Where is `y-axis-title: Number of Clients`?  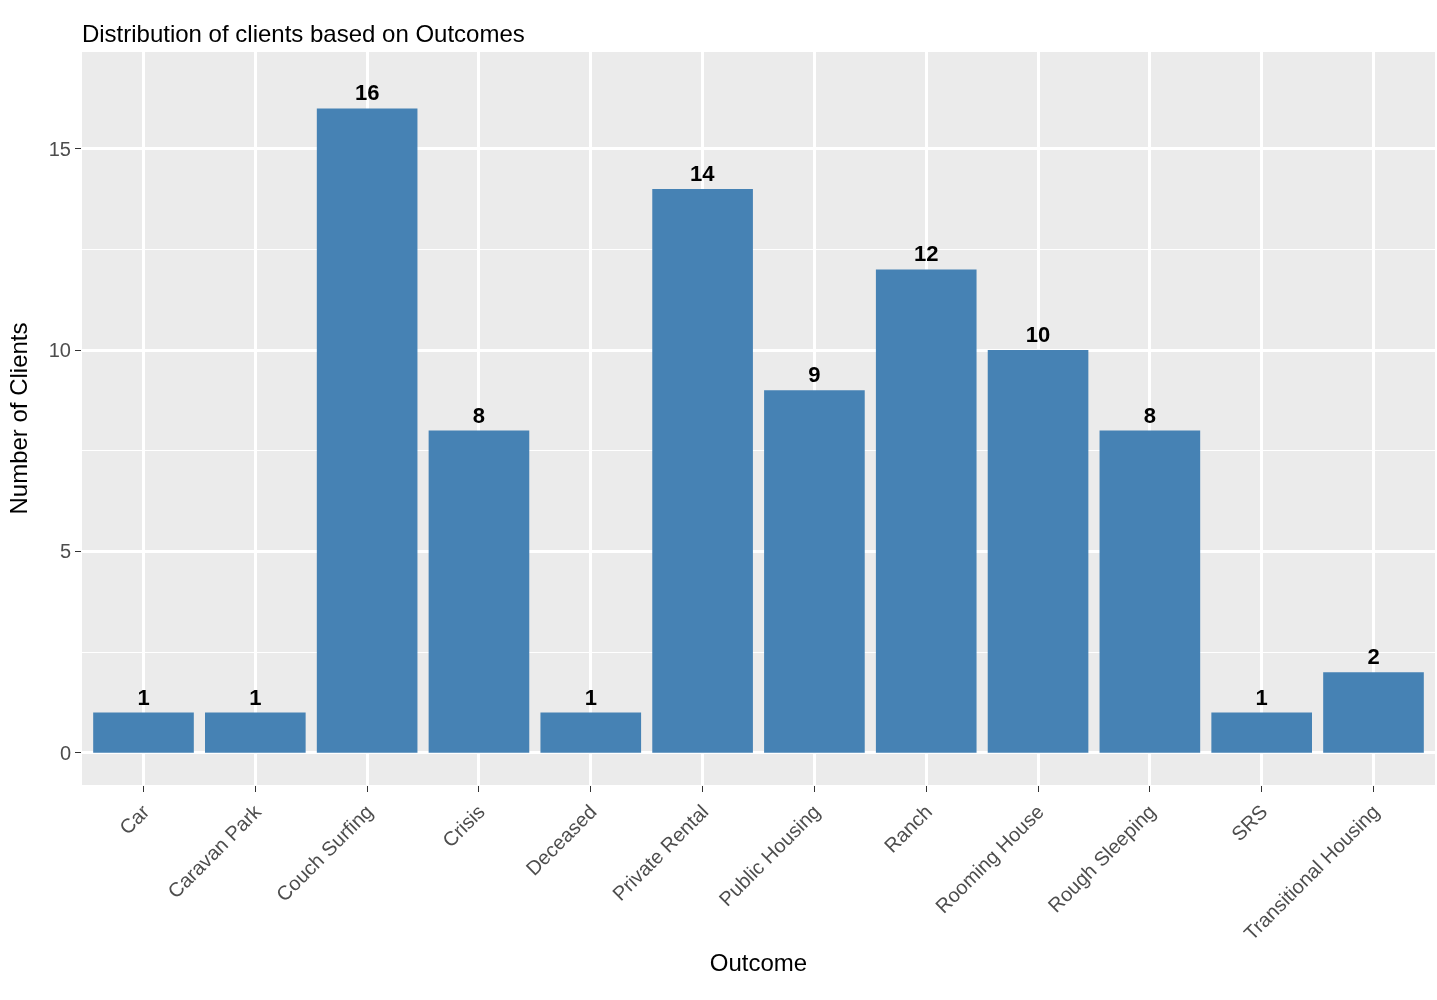 y-axis-title: Number of Clients is located at coordinates (18, 418).